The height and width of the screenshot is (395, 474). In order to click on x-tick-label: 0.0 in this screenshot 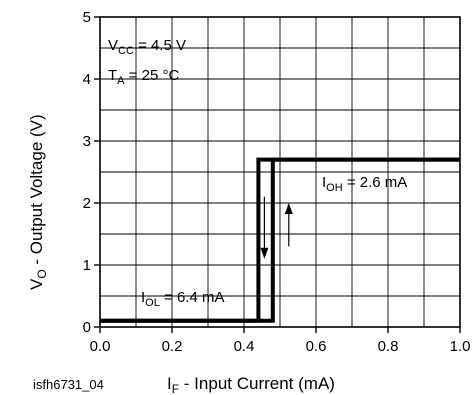, I will do `click(100, 346)`.